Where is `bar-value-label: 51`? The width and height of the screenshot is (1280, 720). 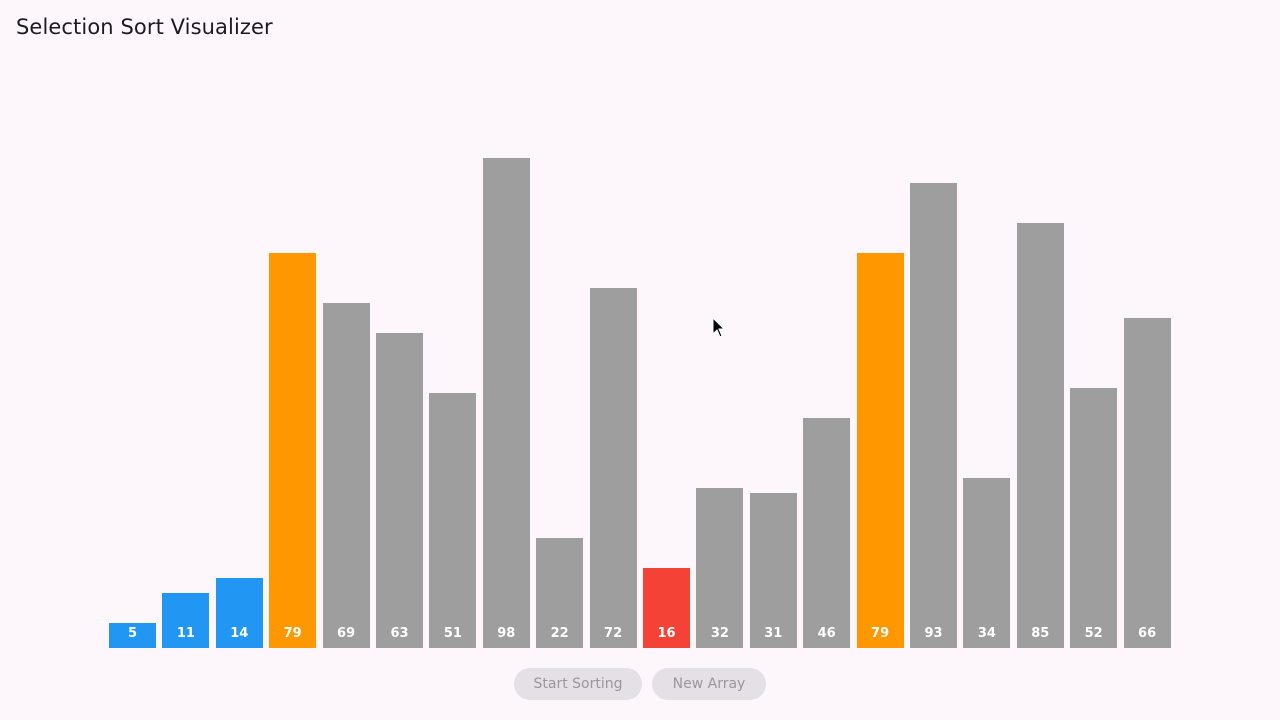
bar-value-label: 51 is located at coordinates (452, 633).